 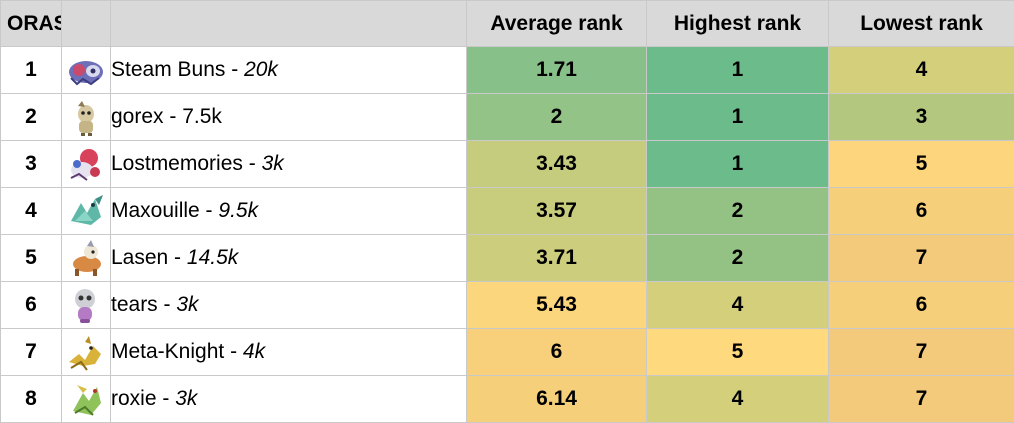 I want to click on red-clown-sprite-icon, so click(x=86, y=163).